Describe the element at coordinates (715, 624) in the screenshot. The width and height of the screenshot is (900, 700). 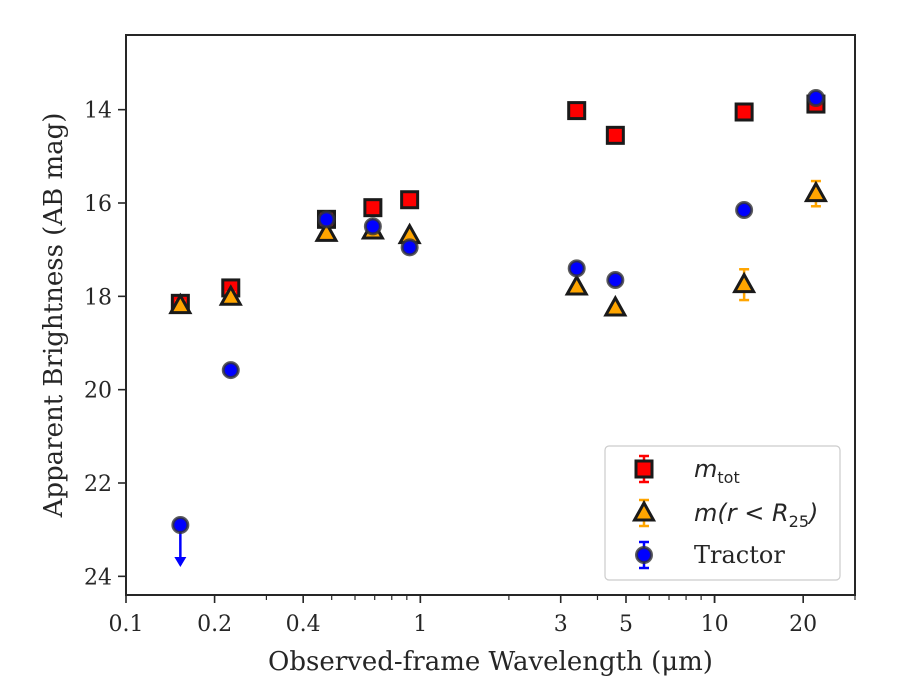
I see `x-tick-label: 10` at that location.